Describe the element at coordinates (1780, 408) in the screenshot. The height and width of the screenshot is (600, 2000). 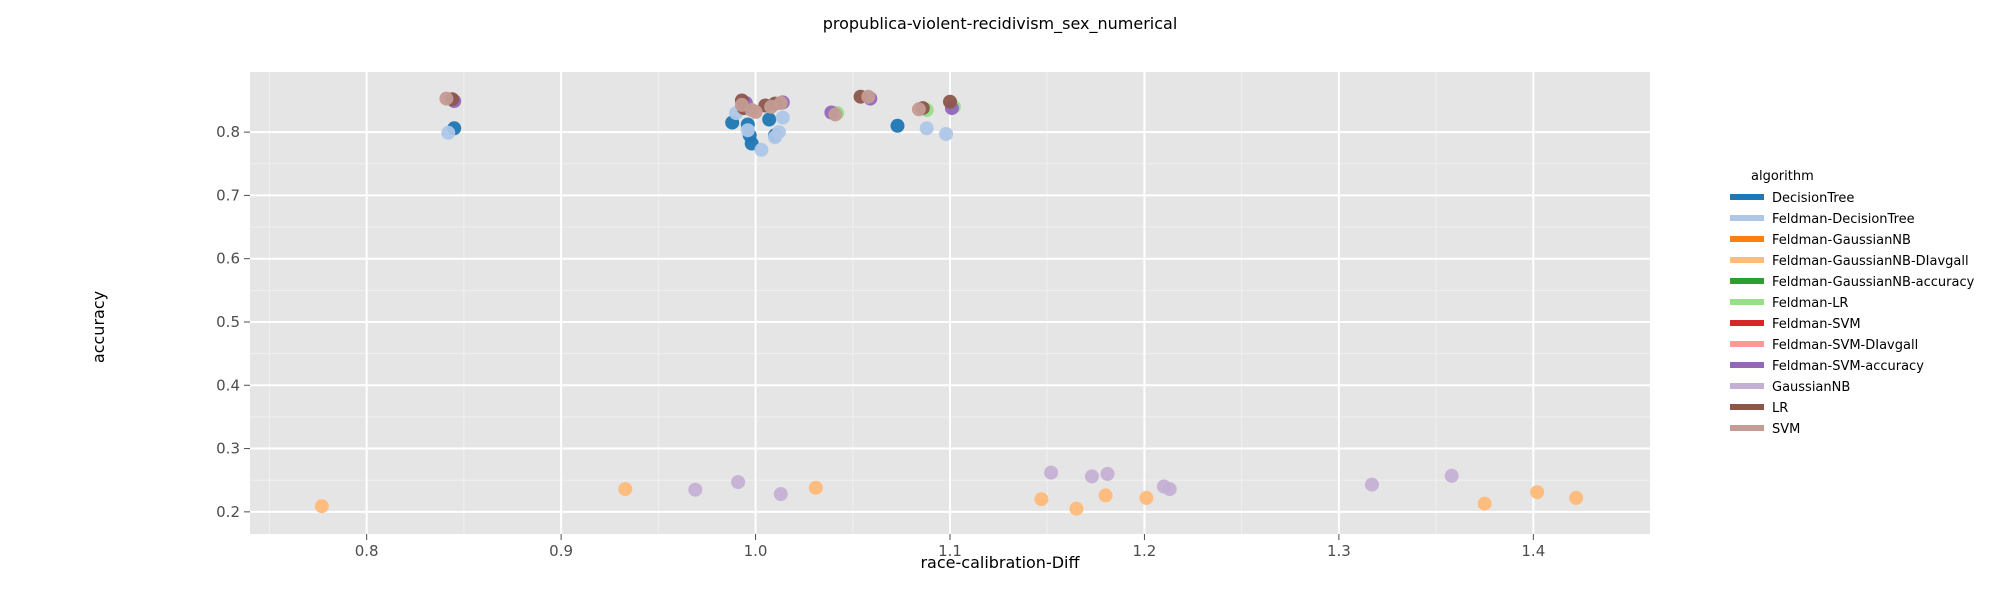
I see `legend-entry-label: LR` at that location.